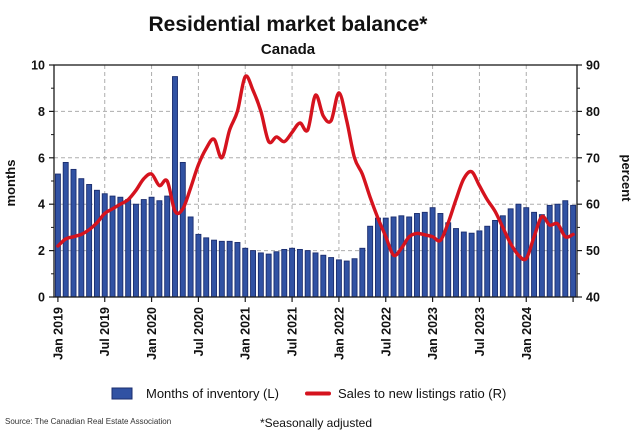 The height and width of the screenshot is (434, 632). Describe the element at coordinates (105, 331) in the screenshot. I see `svg-text: Jul 2019` at that location.